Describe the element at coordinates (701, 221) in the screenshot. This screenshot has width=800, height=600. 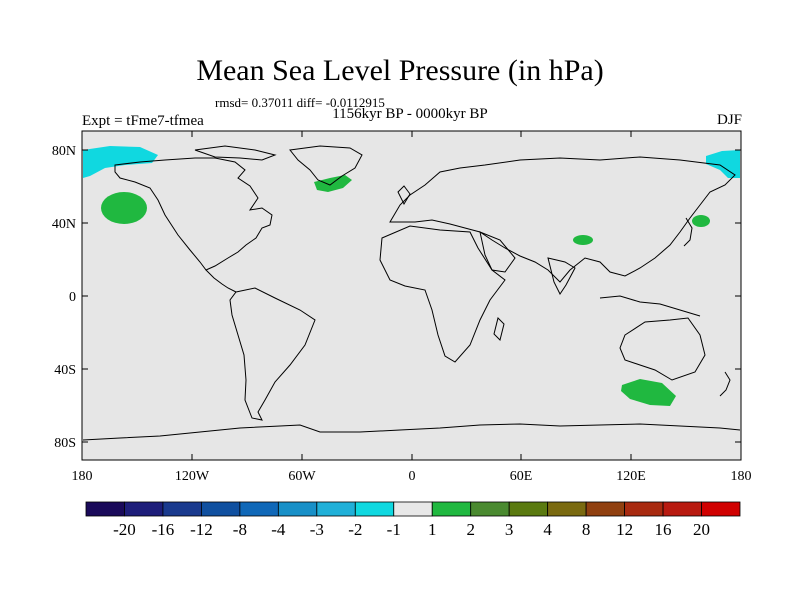
I see `green-patch-japan` at that location.